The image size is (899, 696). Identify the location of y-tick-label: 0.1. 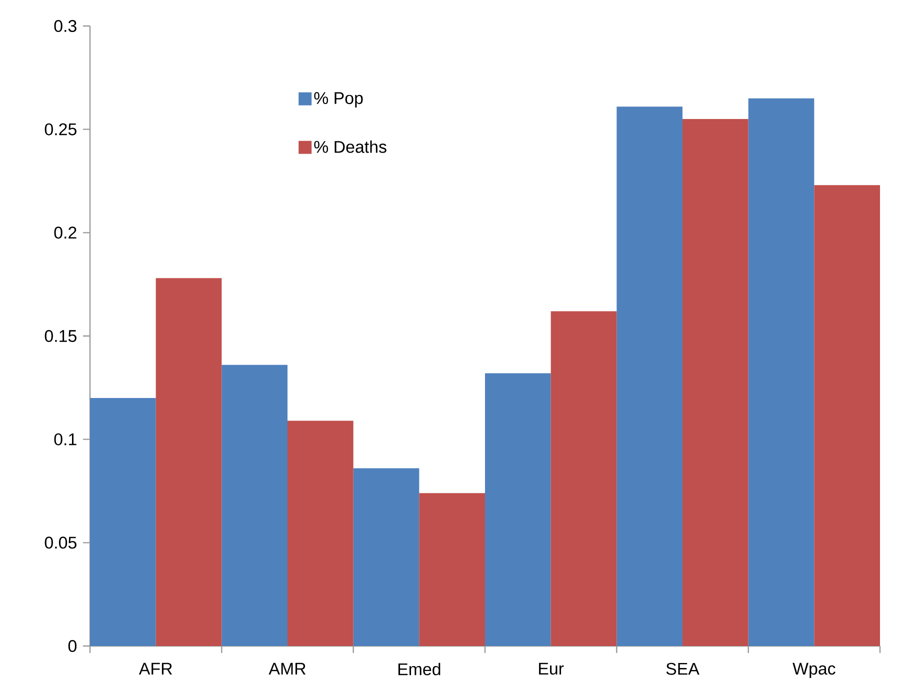
(65, 439).